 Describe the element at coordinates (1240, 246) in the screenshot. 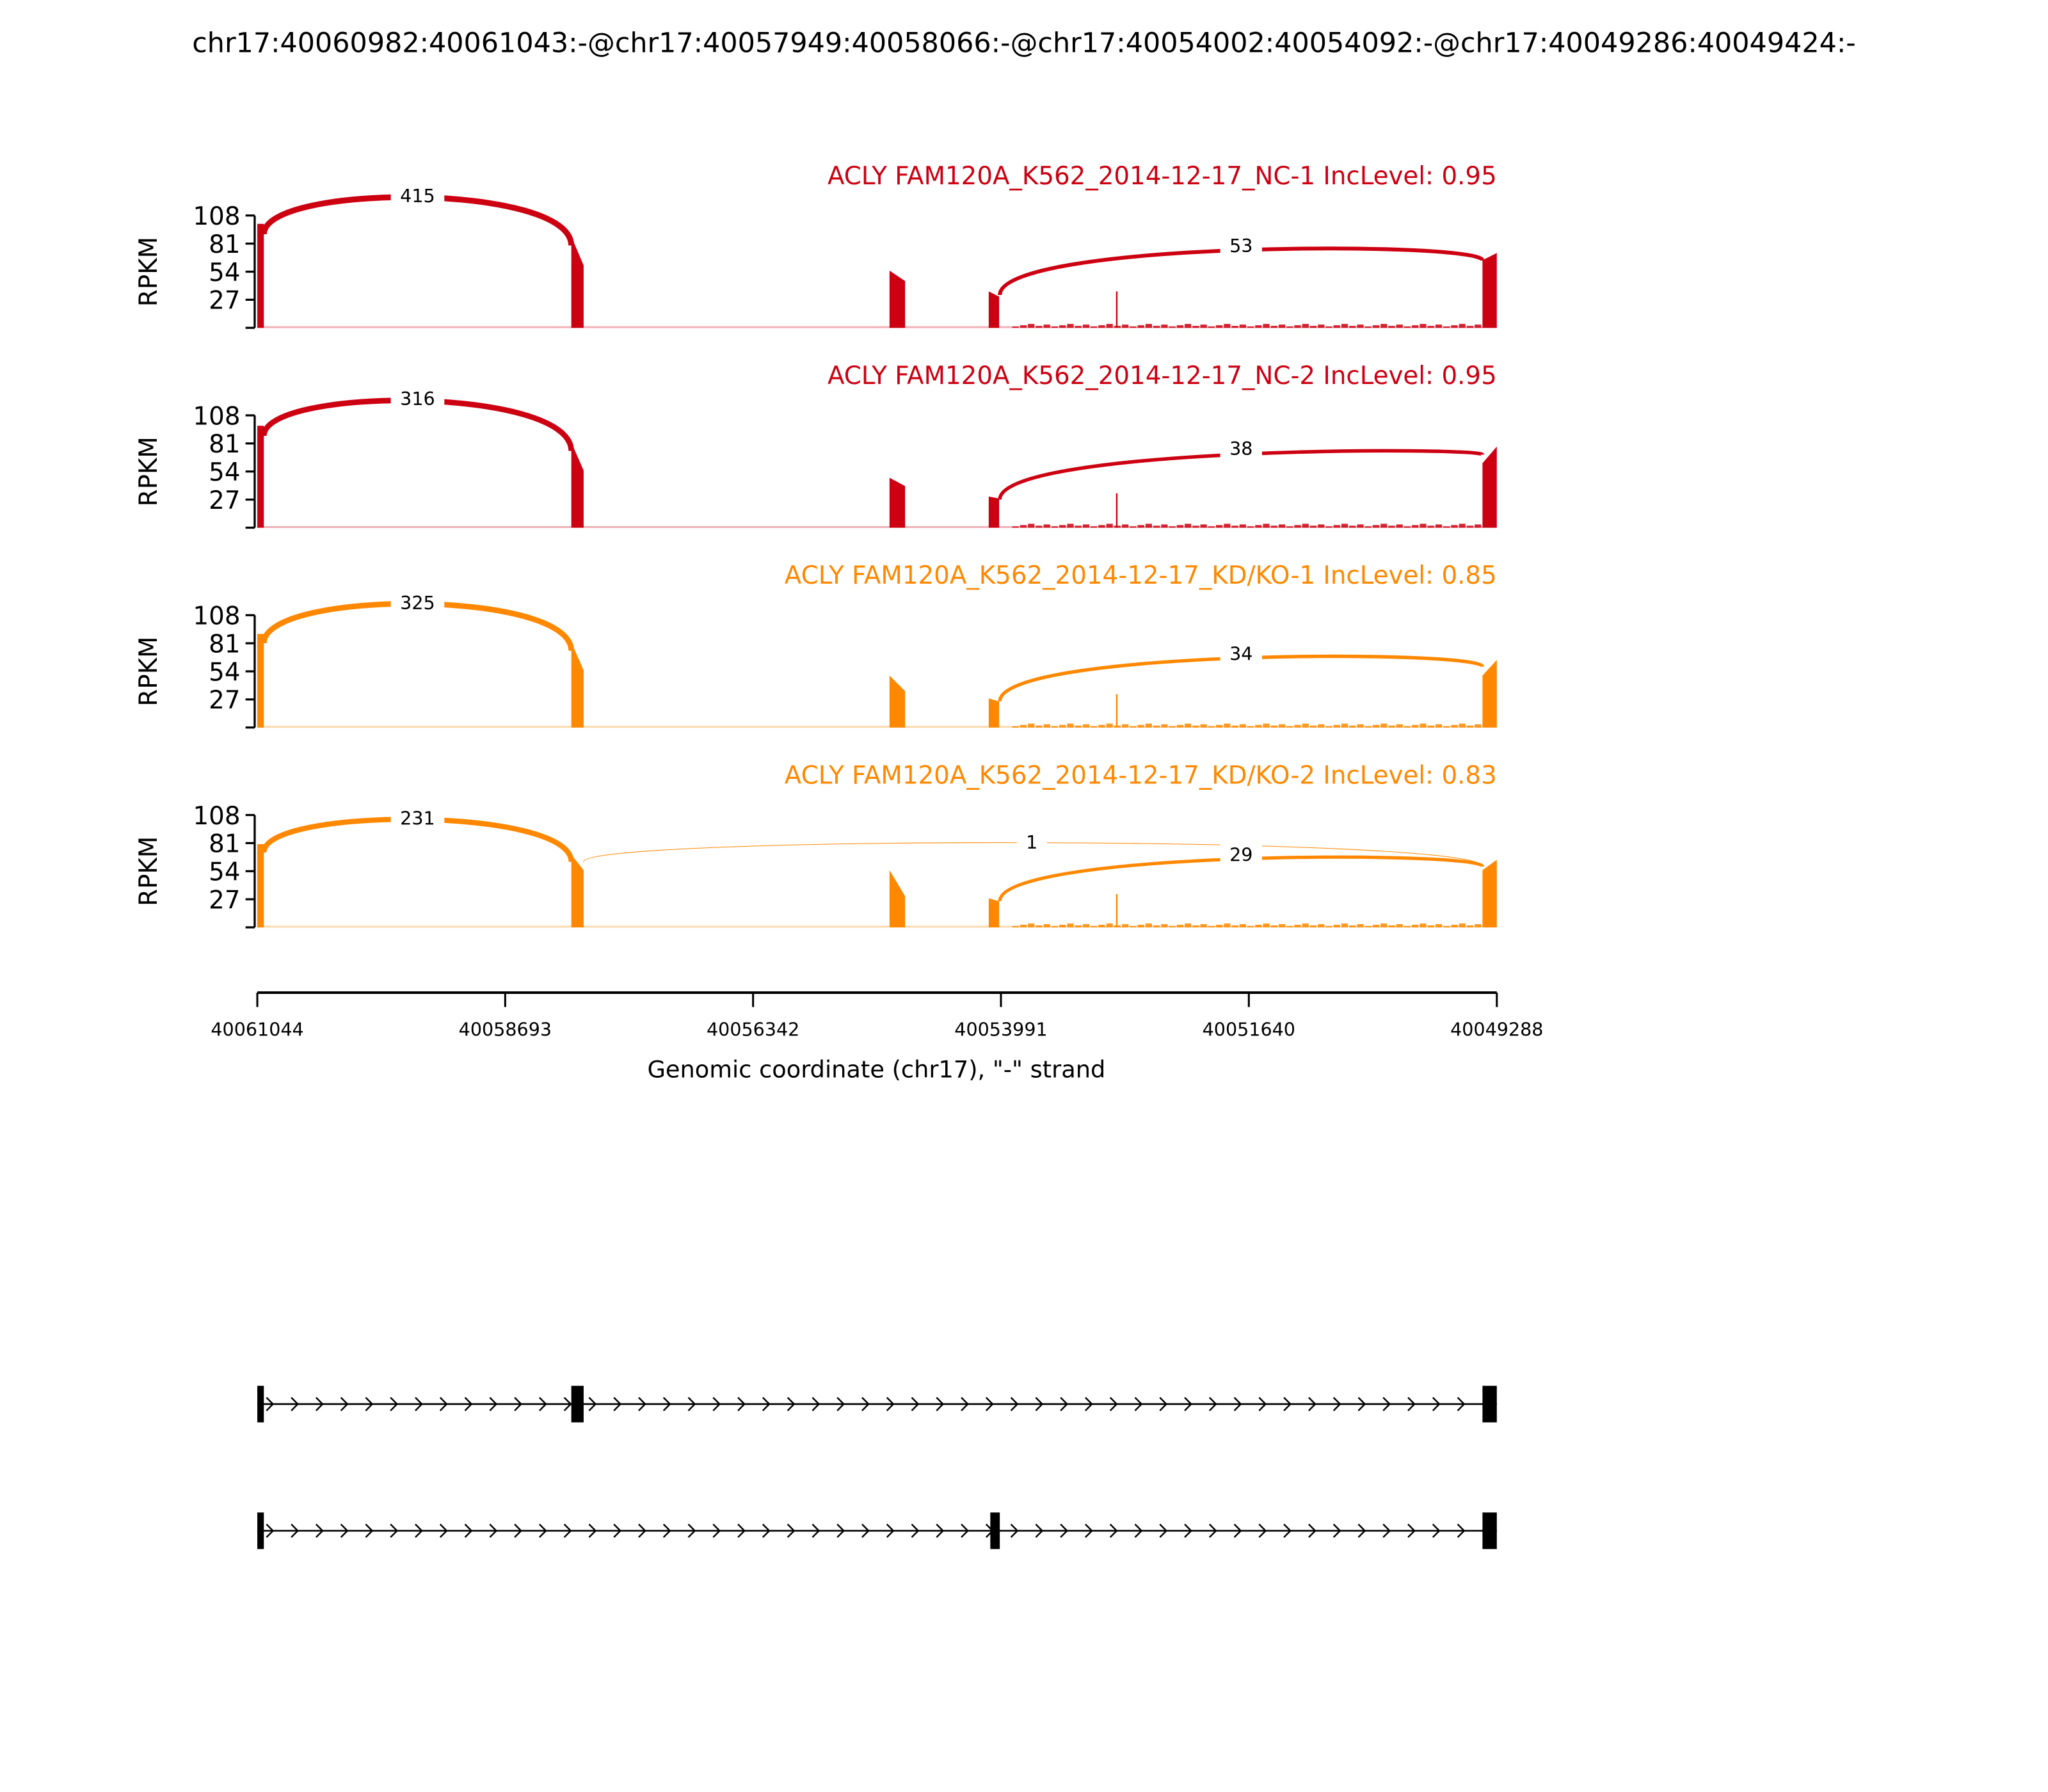

I see `junction-count-label: 53` at that location.